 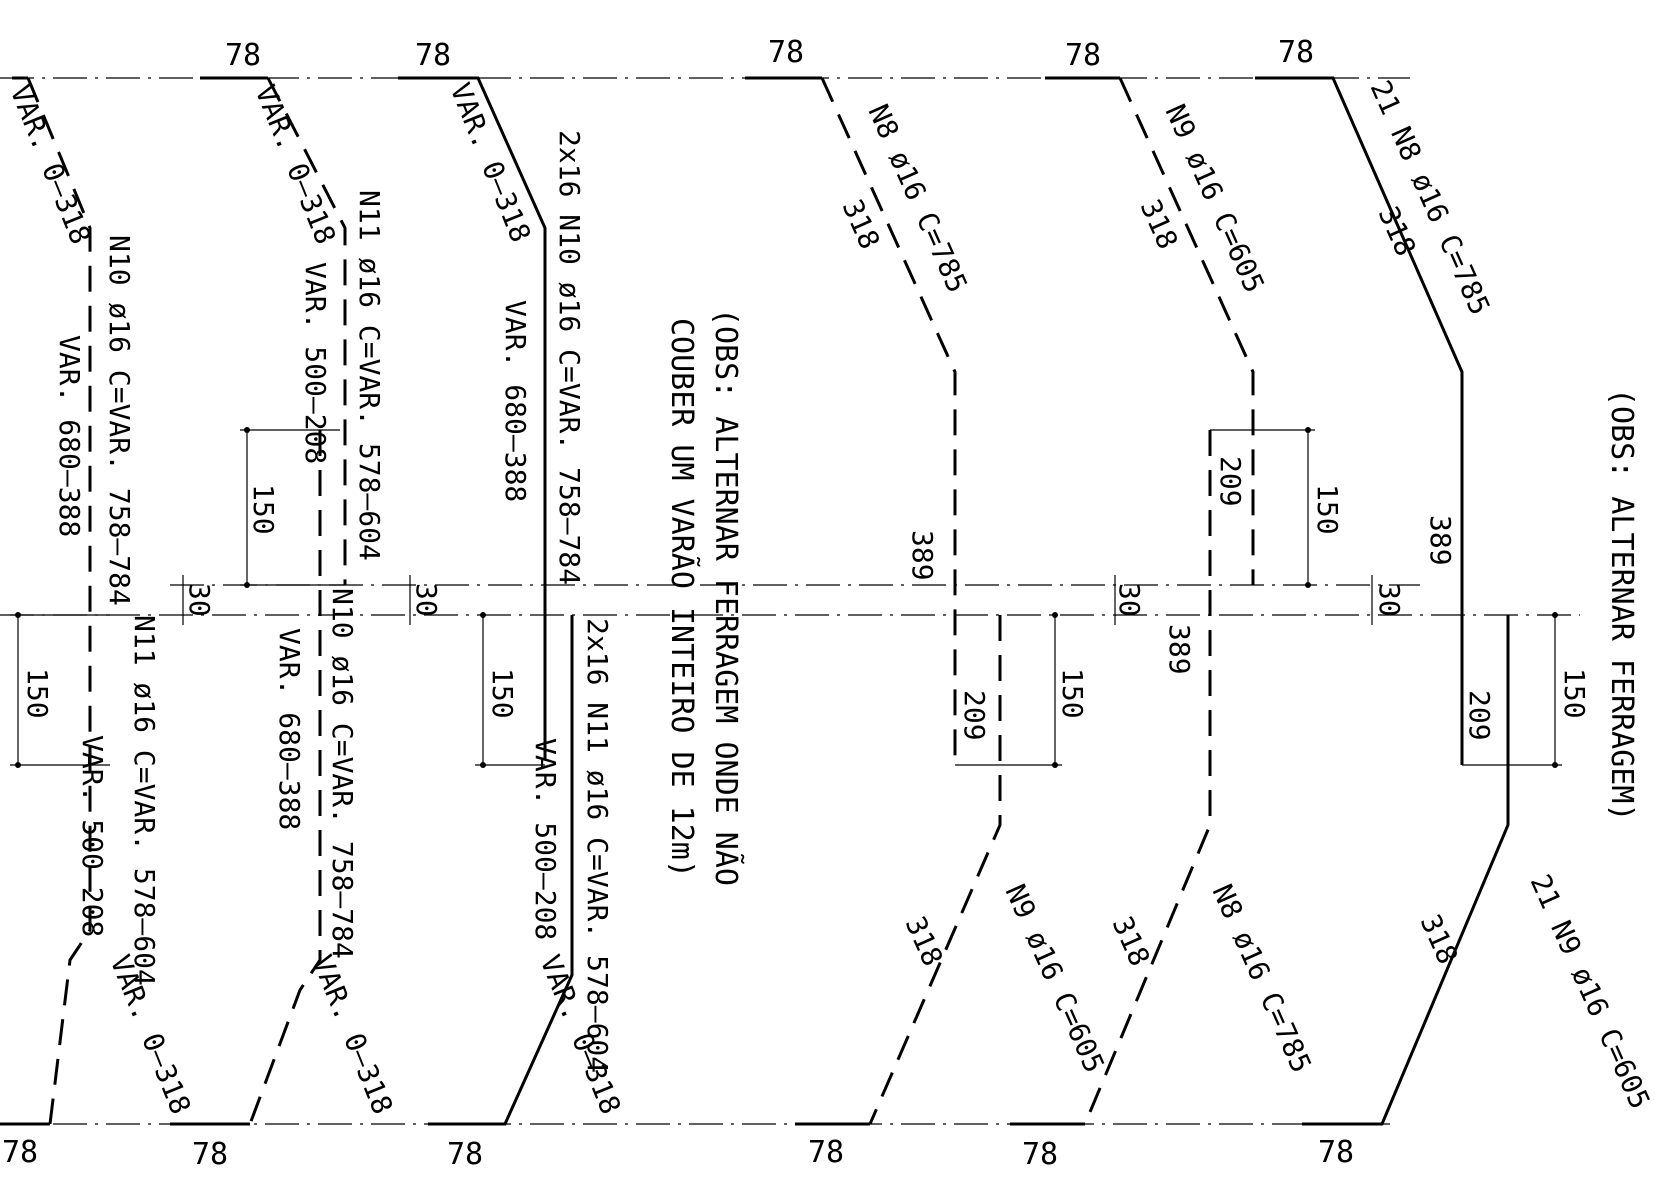 I want to click on bottom-dim-3: 78, so click(x=465, y=1154).